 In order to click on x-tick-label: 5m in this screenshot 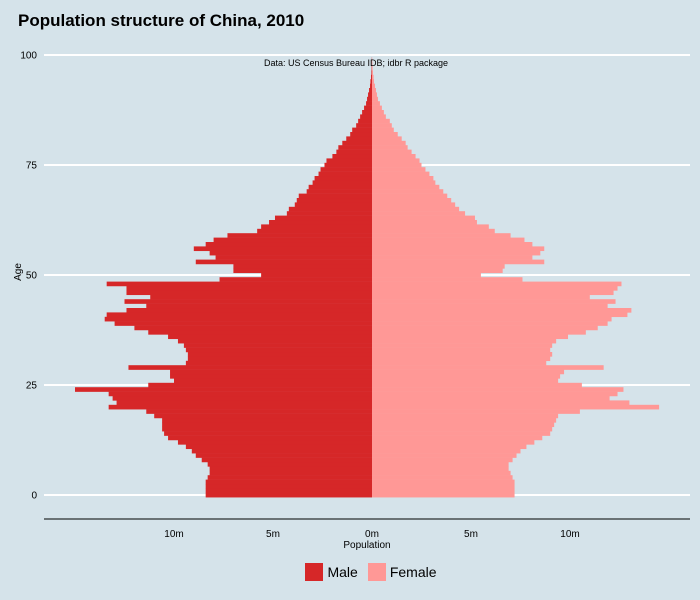, I will do `click(273, 534)`.